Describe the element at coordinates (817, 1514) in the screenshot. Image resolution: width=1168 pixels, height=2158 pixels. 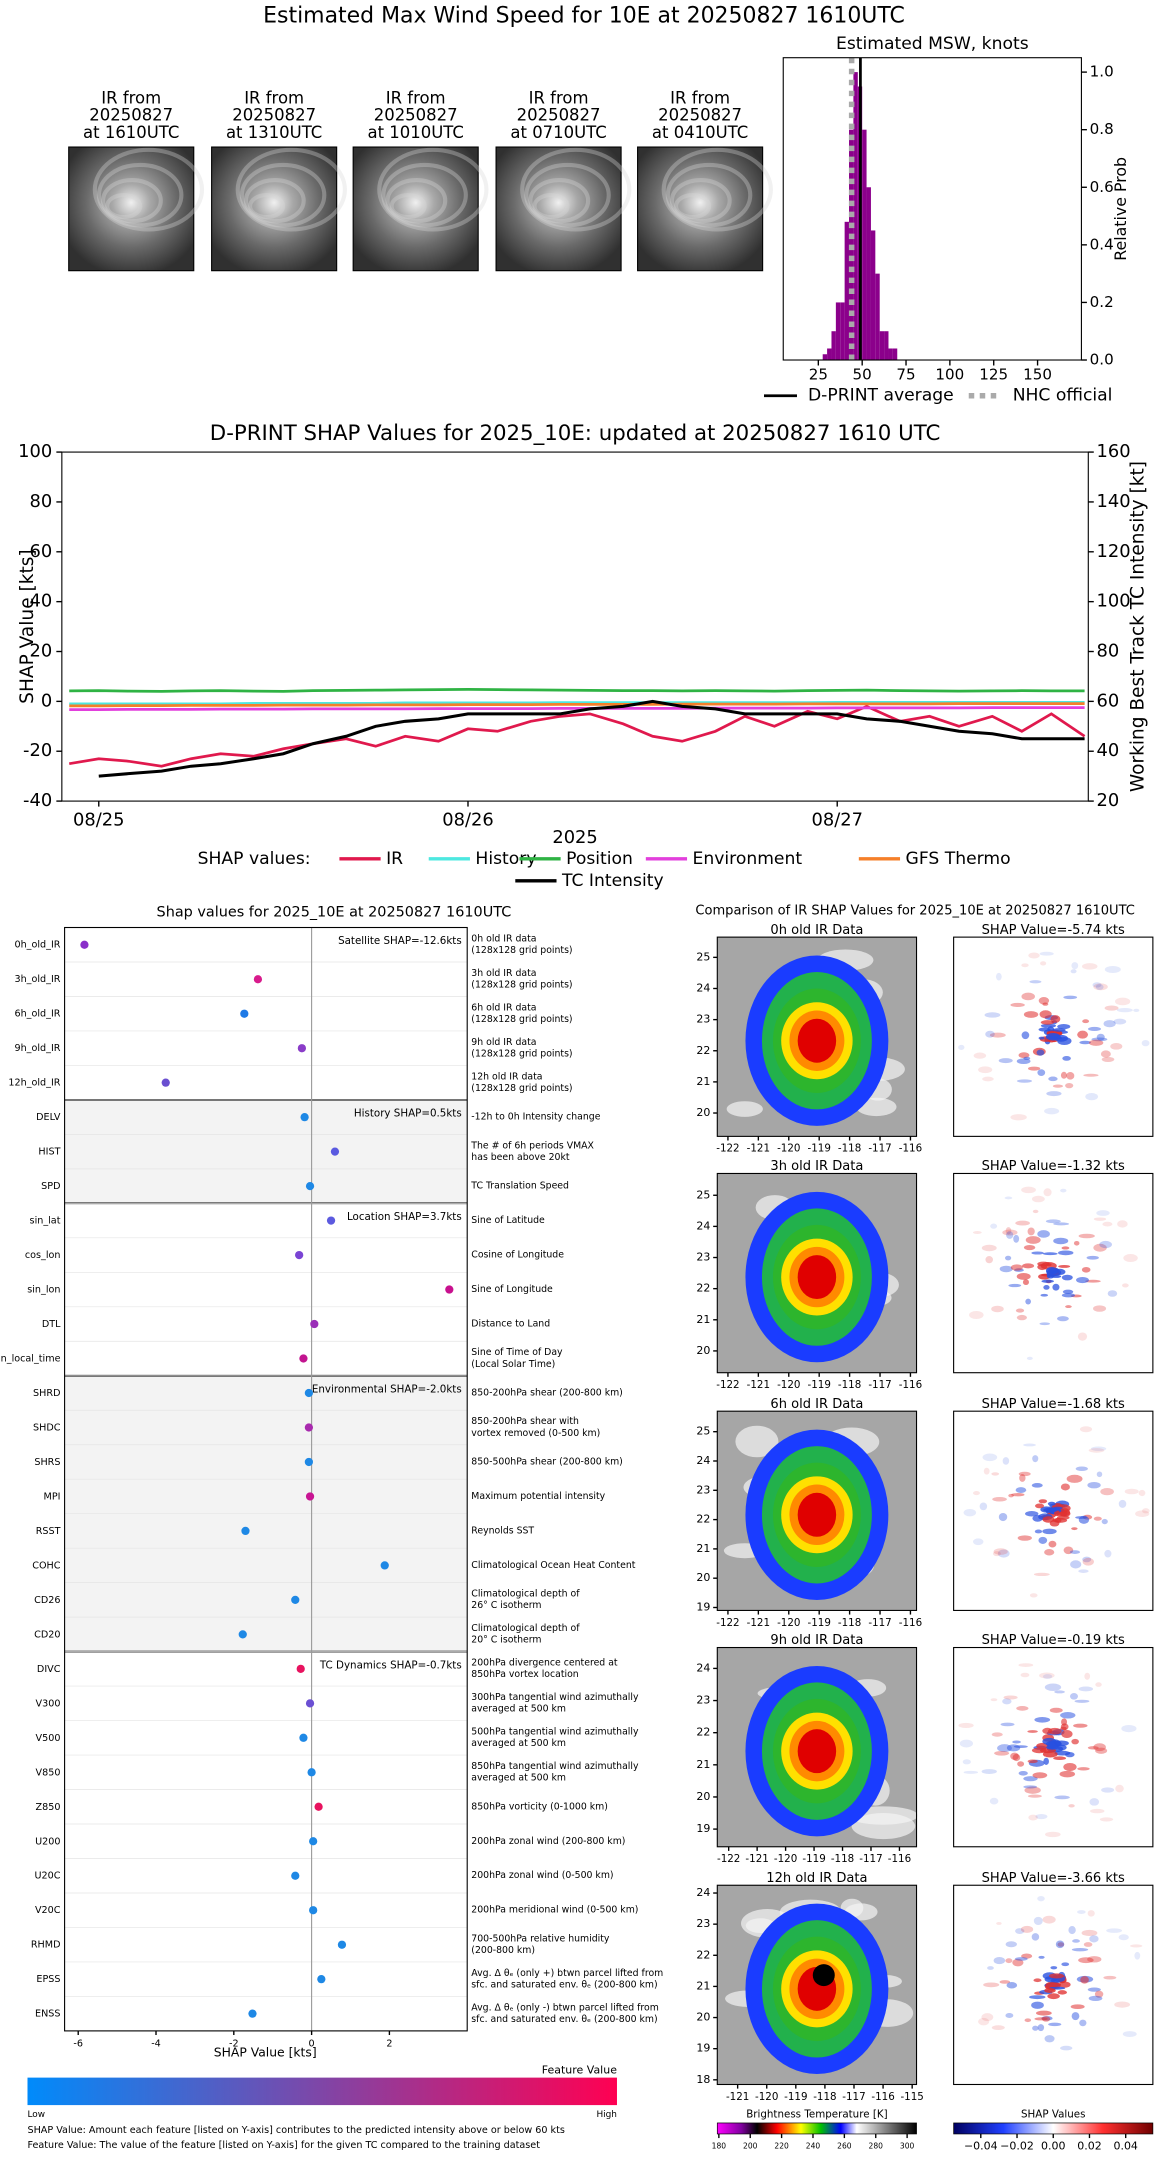
I see `ir-cloud` at that location.